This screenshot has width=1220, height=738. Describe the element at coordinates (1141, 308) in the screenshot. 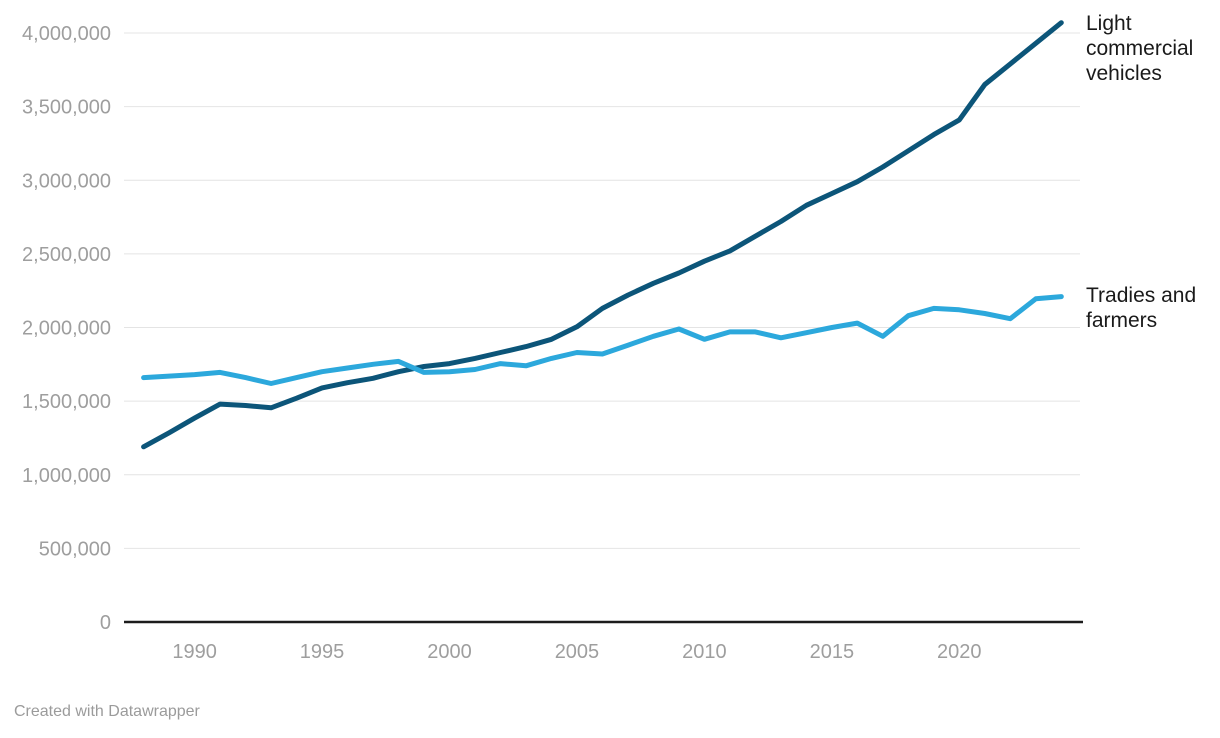

I see `series-label-tradies-and-farmers: Tradies and farmers` at that location.